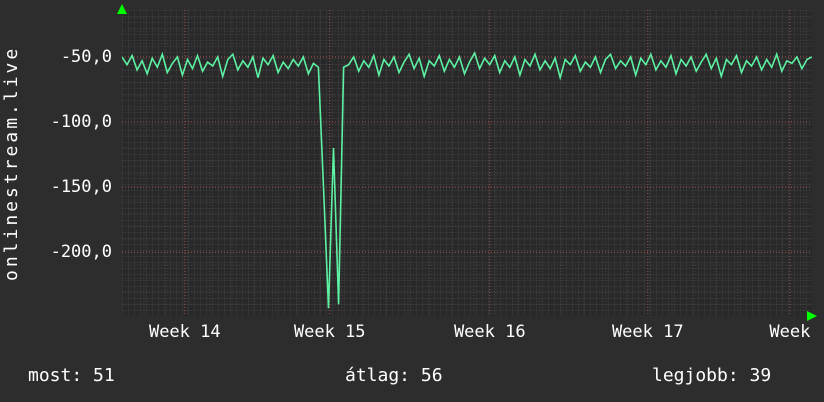 This screenshot has height=402, width=824. I want to click on x-axis-tick-label: Week, so click(790, 332).